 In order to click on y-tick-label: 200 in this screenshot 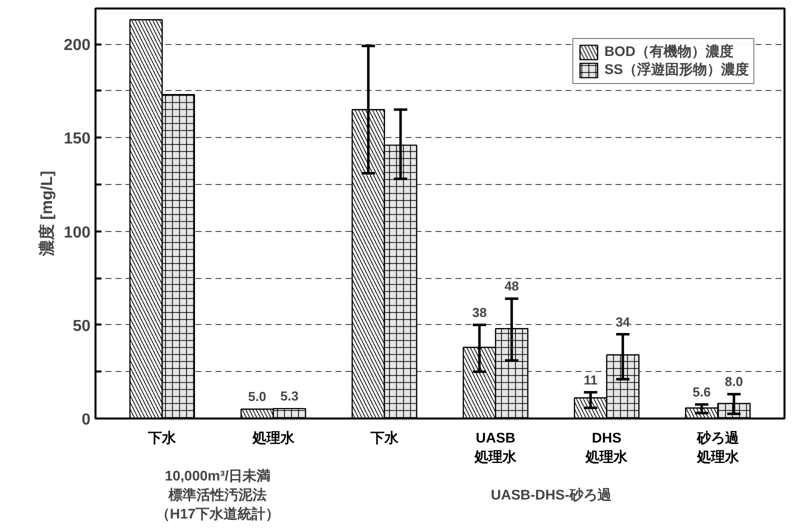, I will do `click(77, 45)`.